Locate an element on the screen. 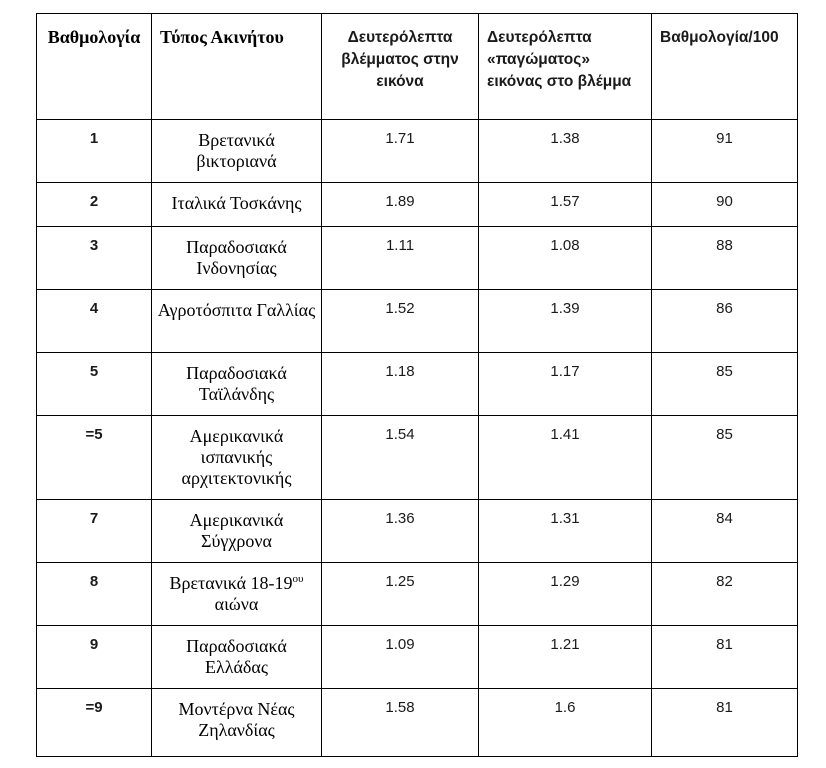  table-row: 9 Παραδοσιακά Ελλάδας 1.09 1.21 81 is located at coordinates (417, 657).